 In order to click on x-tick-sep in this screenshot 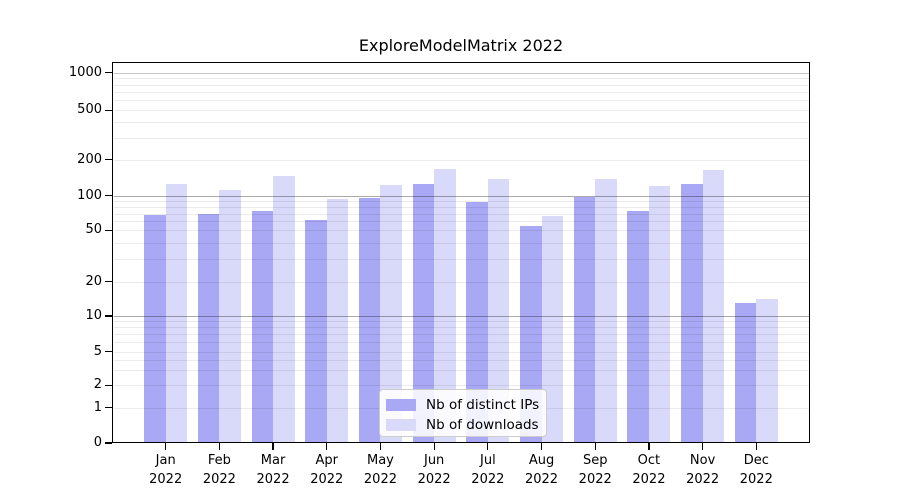, I will do `click(595, 446)`.